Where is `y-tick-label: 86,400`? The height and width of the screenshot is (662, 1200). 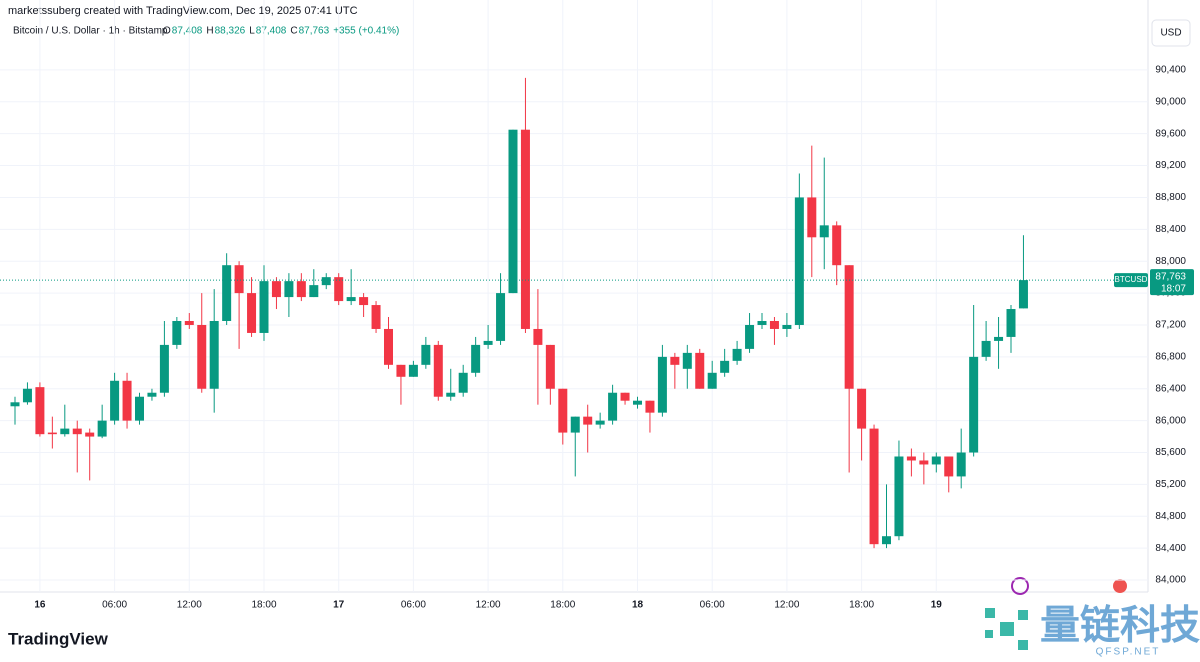
y-tick-label: 86,400 is located at coordinates (1170, 388).